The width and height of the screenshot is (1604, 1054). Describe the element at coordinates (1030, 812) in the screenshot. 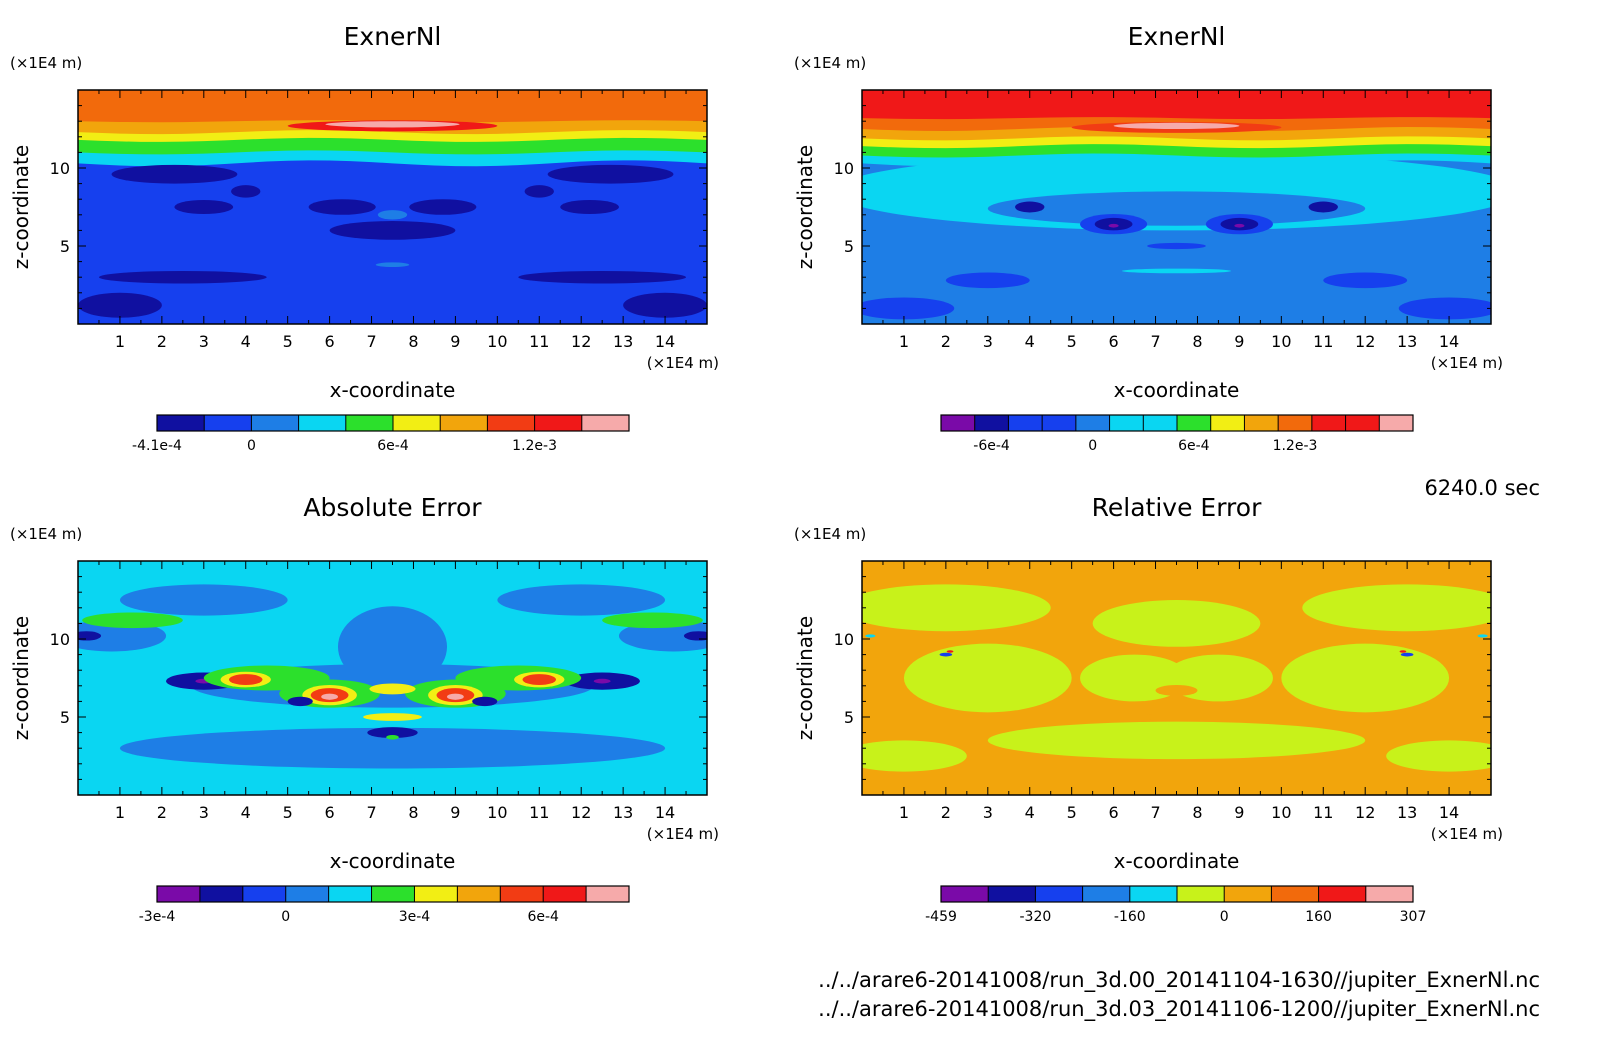

I see `x-tick-label: 4` at that location.